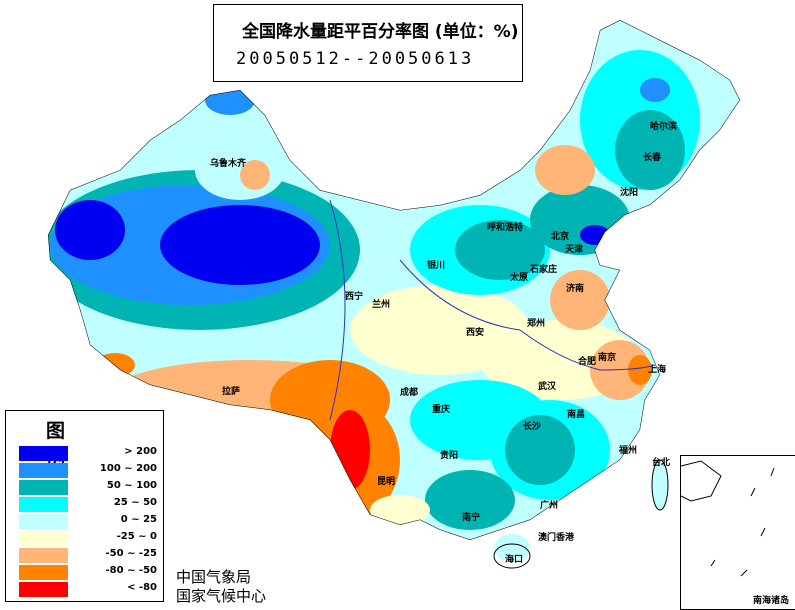 Image resolution: width=795 pixels, height=610 pixels. What do you see at coordinates (660, 485) in the screenshot?
I see `taiwan-outline` at bounding box center [660, 485].